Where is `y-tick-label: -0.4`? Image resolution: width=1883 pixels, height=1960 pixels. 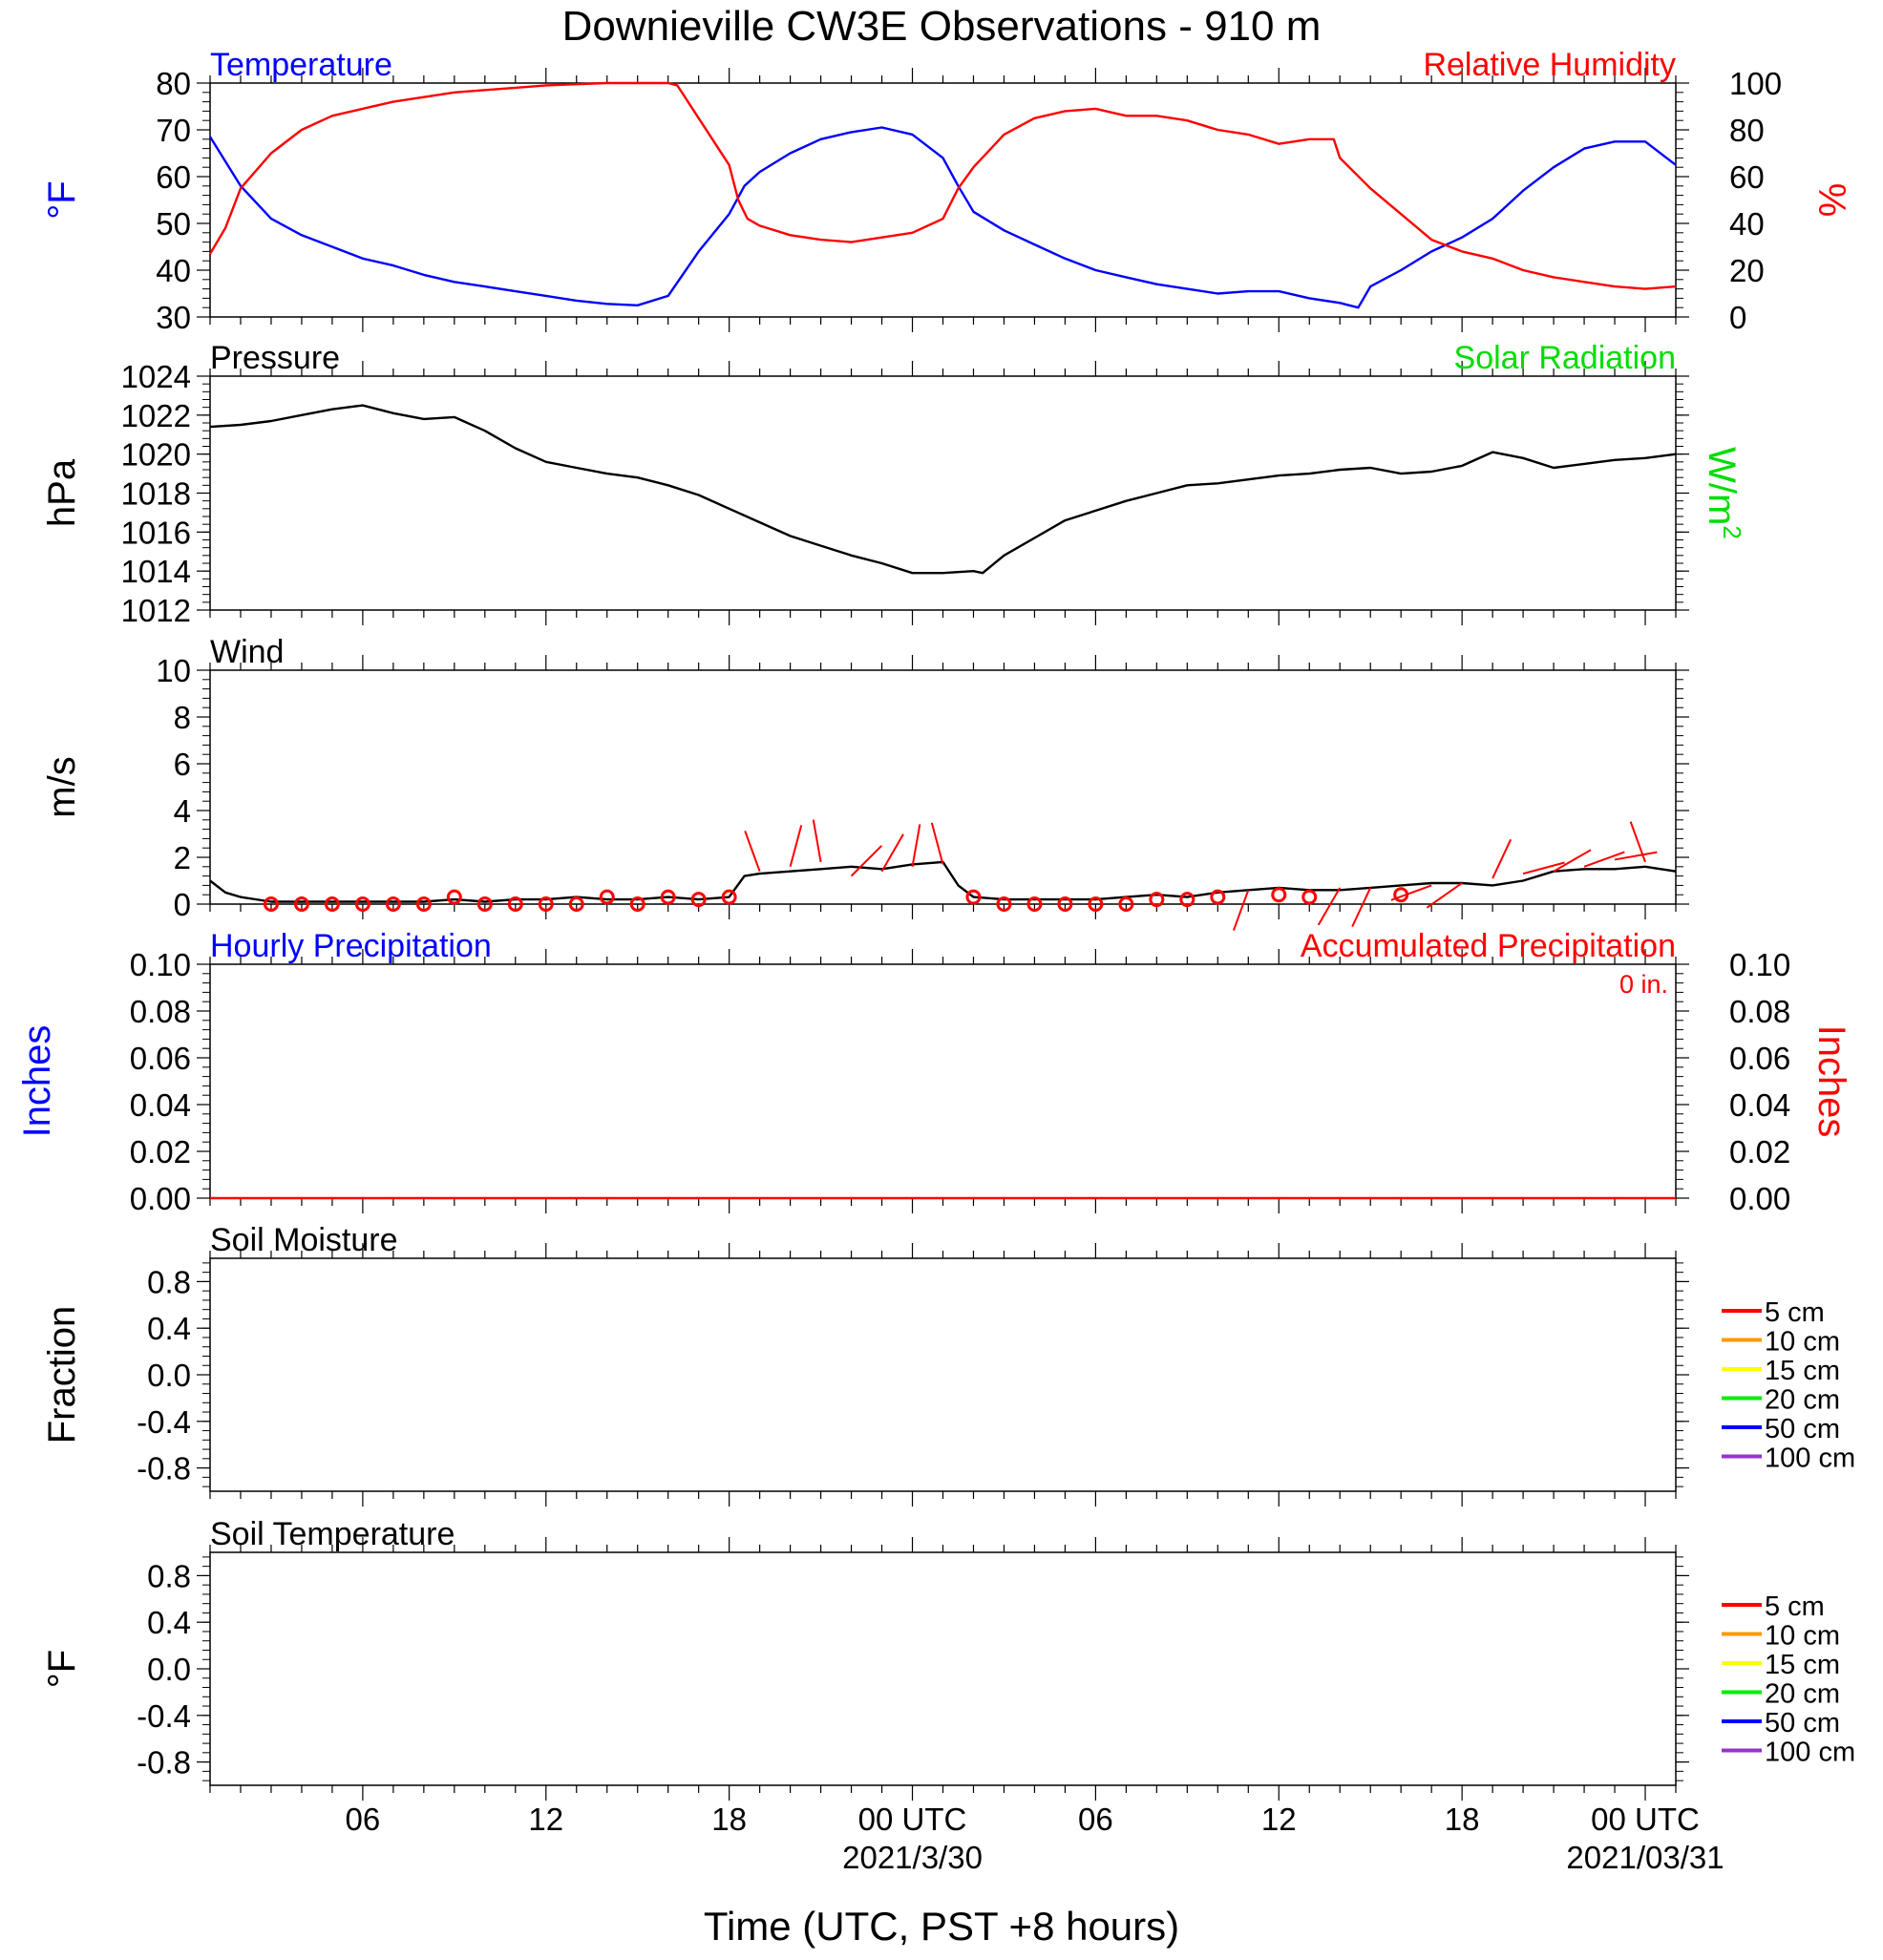
y-tick-label: -0.4 is located at coordinates (164, 1422).